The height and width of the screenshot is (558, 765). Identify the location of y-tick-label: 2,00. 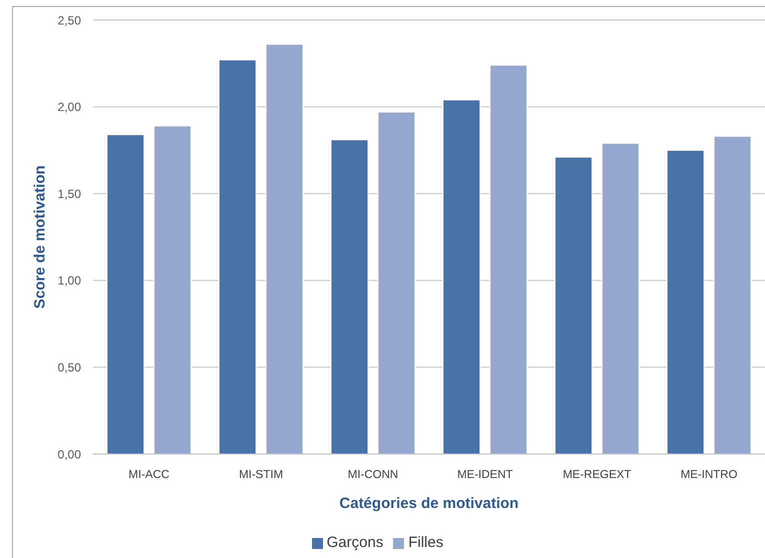
(70, 107).